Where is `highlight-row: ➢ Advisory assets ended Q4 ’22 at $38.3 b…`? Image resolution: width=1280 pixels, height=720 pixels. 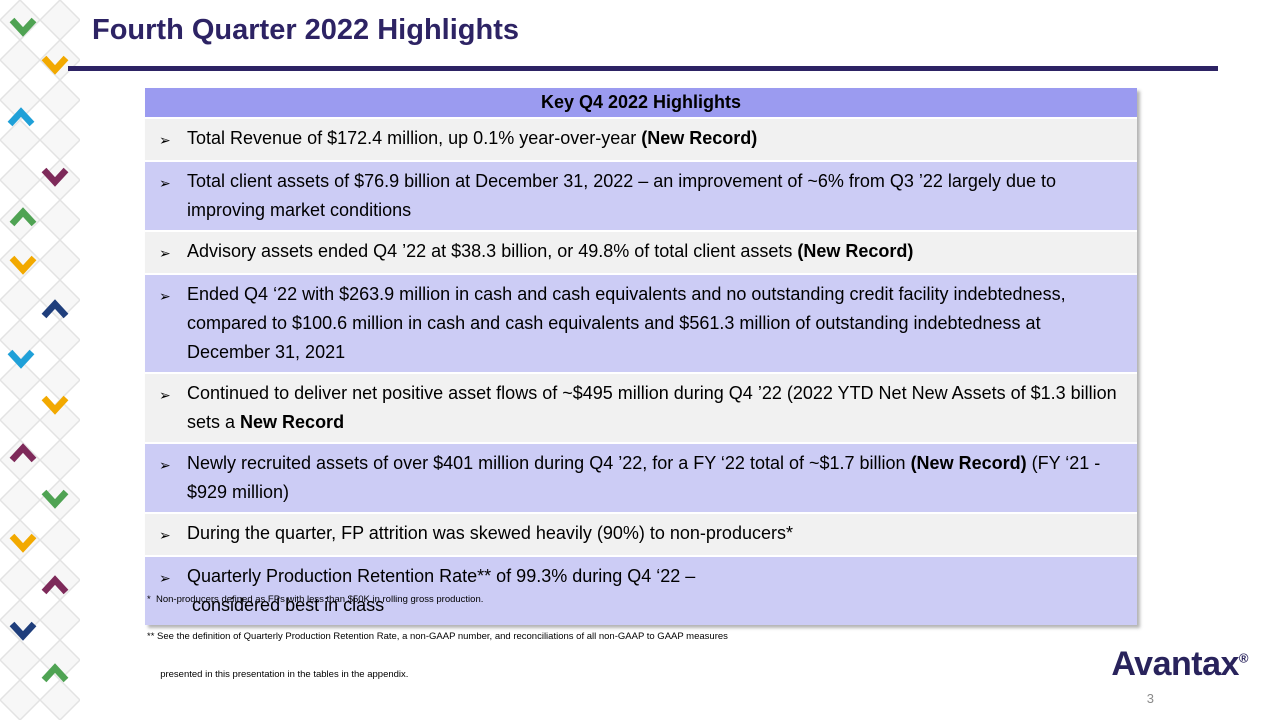 highlight-row: ➢ Advisory assets ended Q4 ’22 at $38.3 b… is located at coordinates (641, 253).